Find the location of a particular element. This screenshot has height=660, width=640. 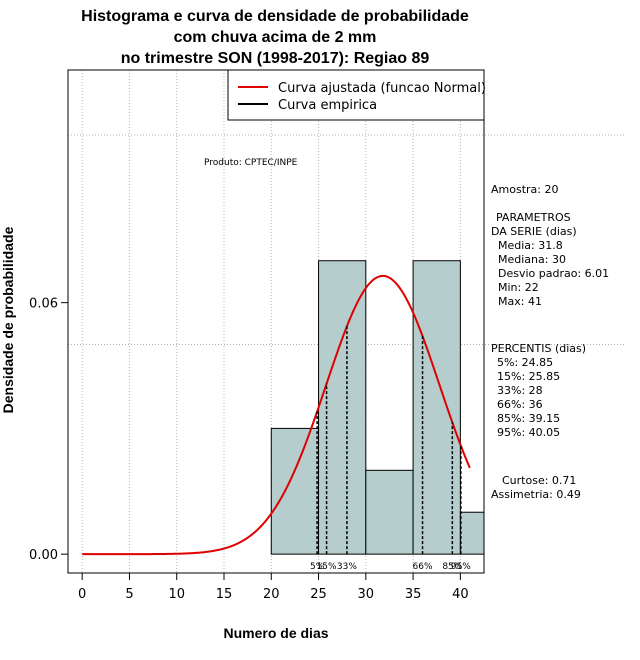

x-tick-label: 10 is located at coordinates (176, 594).